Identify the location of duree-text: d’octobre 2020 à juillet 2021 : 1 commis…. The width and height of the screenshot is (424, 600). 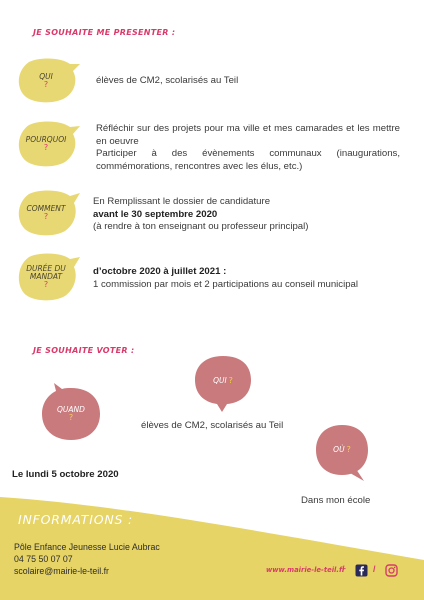
(226, 278).